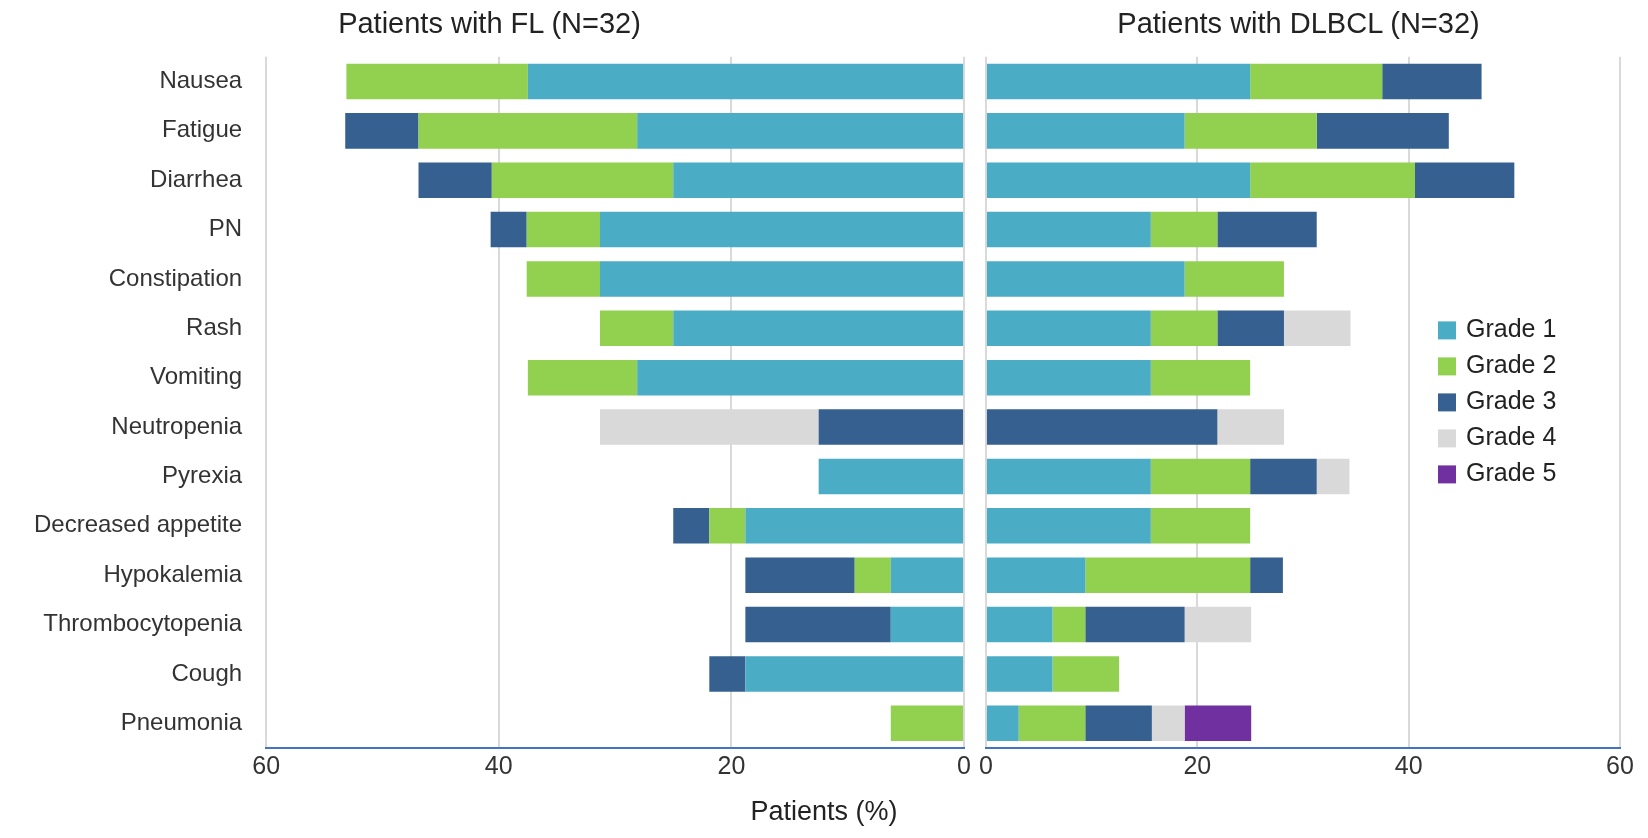  What do you see at coordinates (1511, 328) in the screenshot?
I see `legend-label: Grade 1` at bounding box center [1511, 328].